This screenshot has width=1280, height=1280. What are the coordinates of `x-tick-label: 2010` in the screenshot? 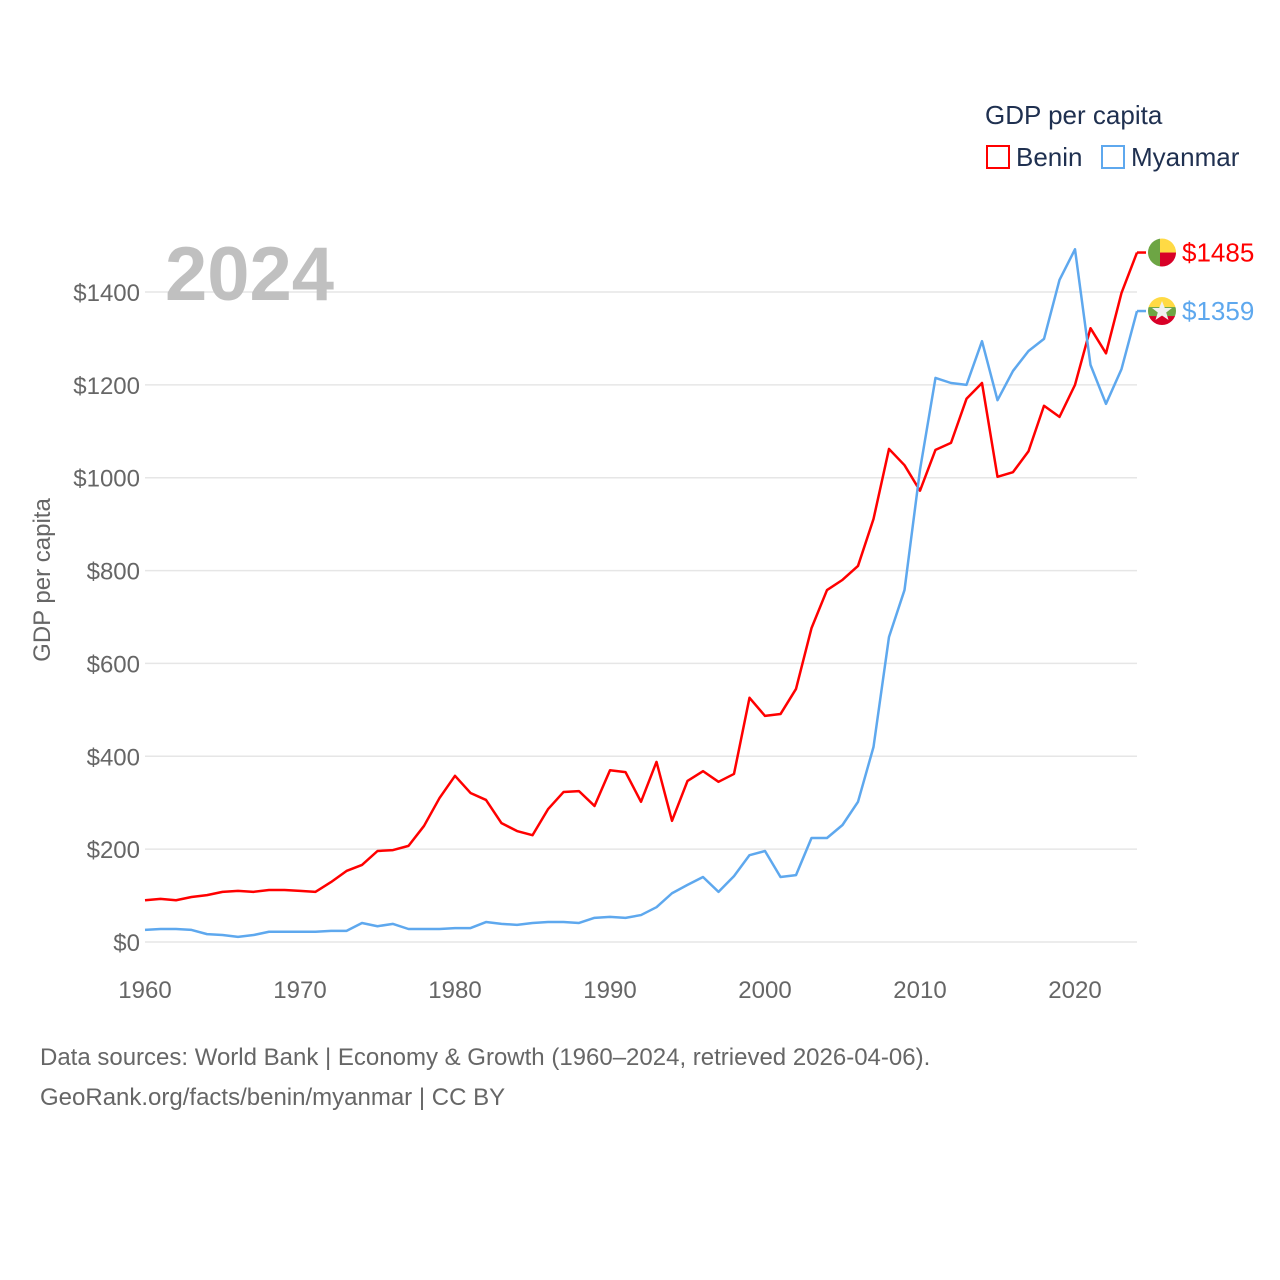 It's located at (919, 990).